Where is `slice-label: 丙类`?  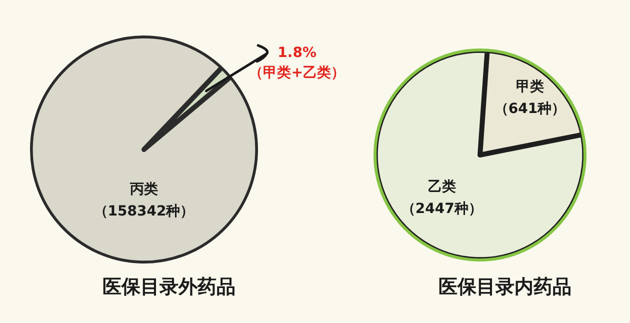 slice-label: 丙类 is located at coordinates (143, 189).